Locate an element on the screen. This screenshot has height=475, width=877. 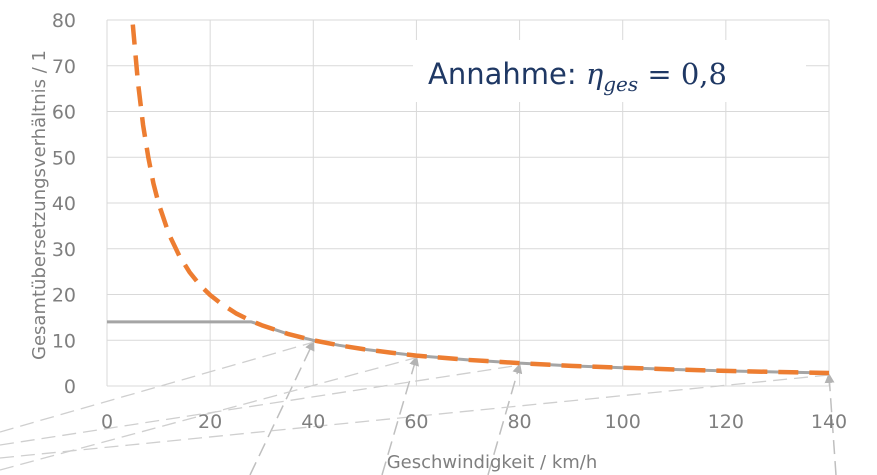
x-tick-label: 20 is located at coordinates (210, 422).